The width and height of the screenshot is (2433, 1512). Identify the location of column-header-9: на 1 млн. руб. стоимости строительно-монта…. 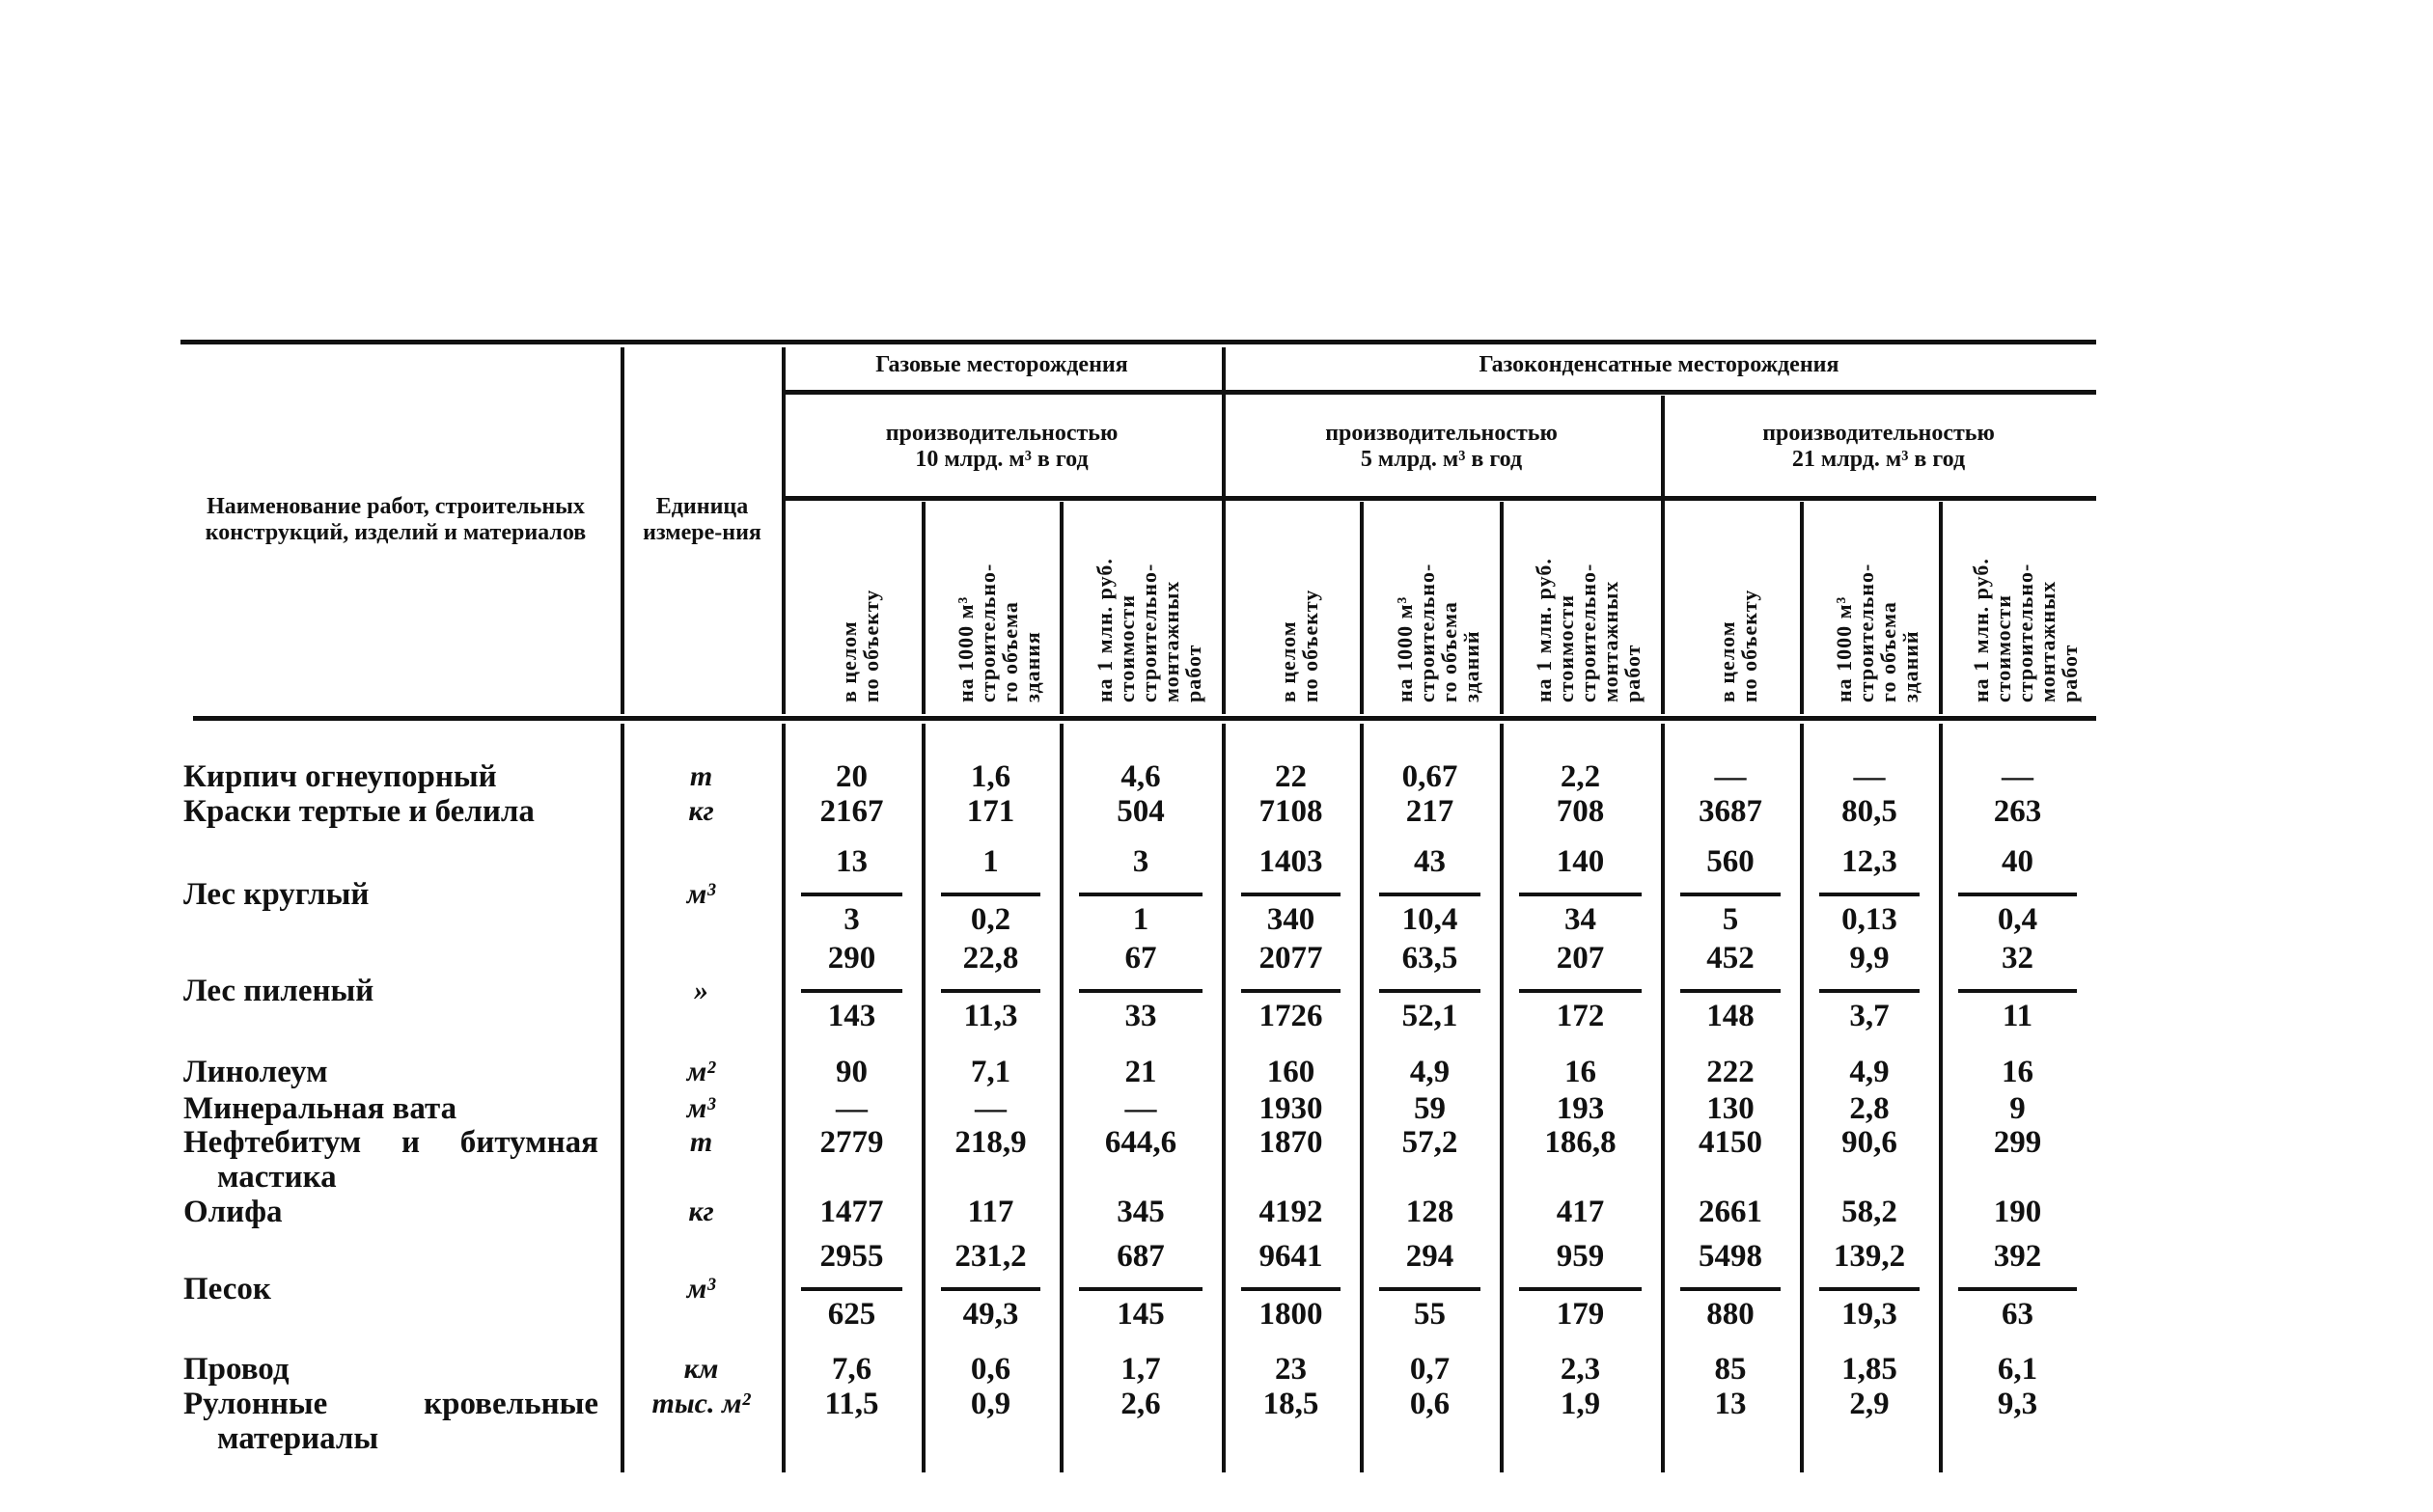
(2025, 605).